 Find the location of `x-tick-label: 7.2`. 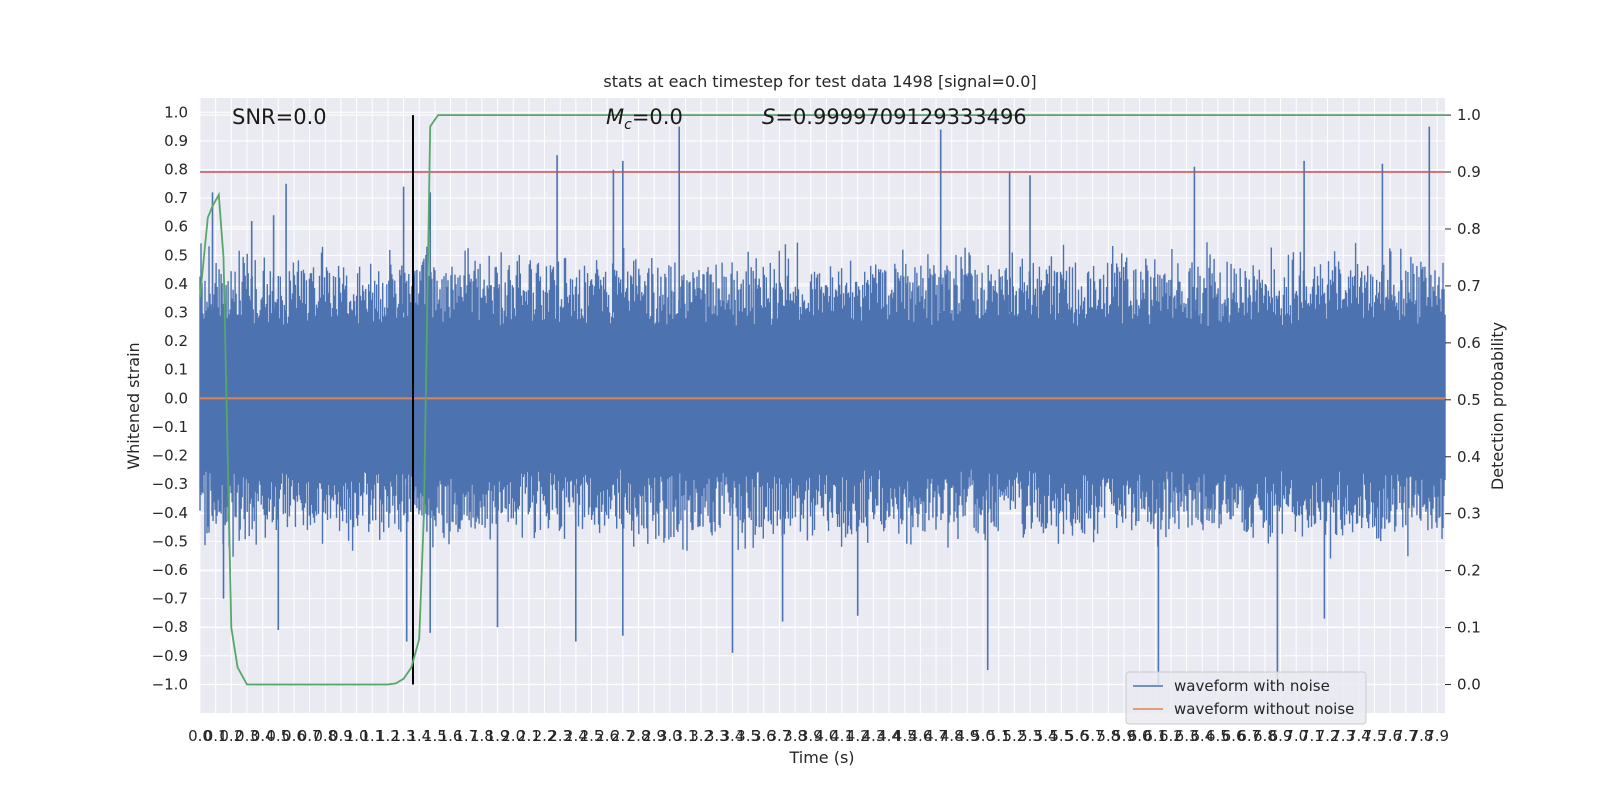

x-tick-label: 7.2 is located at coordinates (1328, 736).